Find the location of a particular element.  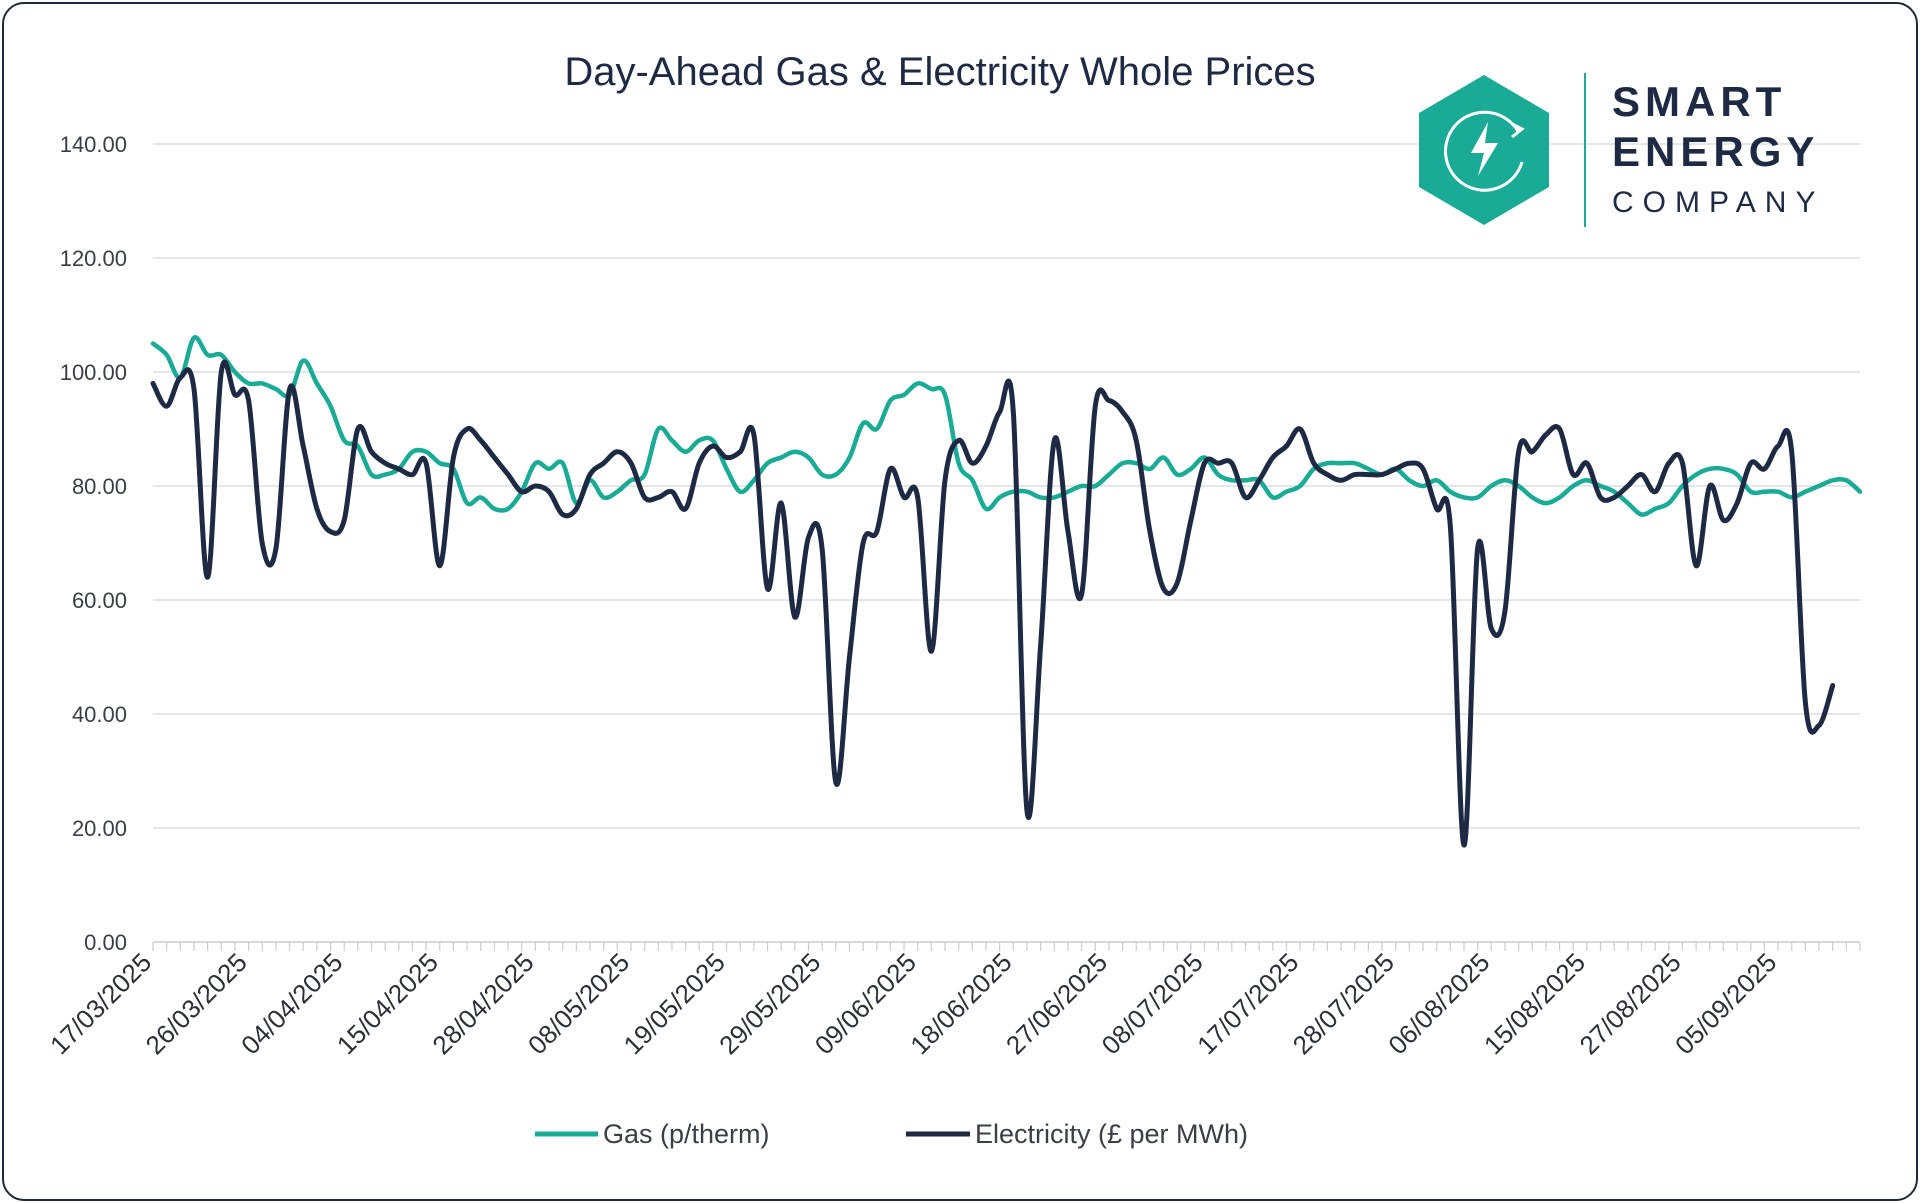

x-tick-label: 19/05/2025 is located at coordinates (674, 1003).